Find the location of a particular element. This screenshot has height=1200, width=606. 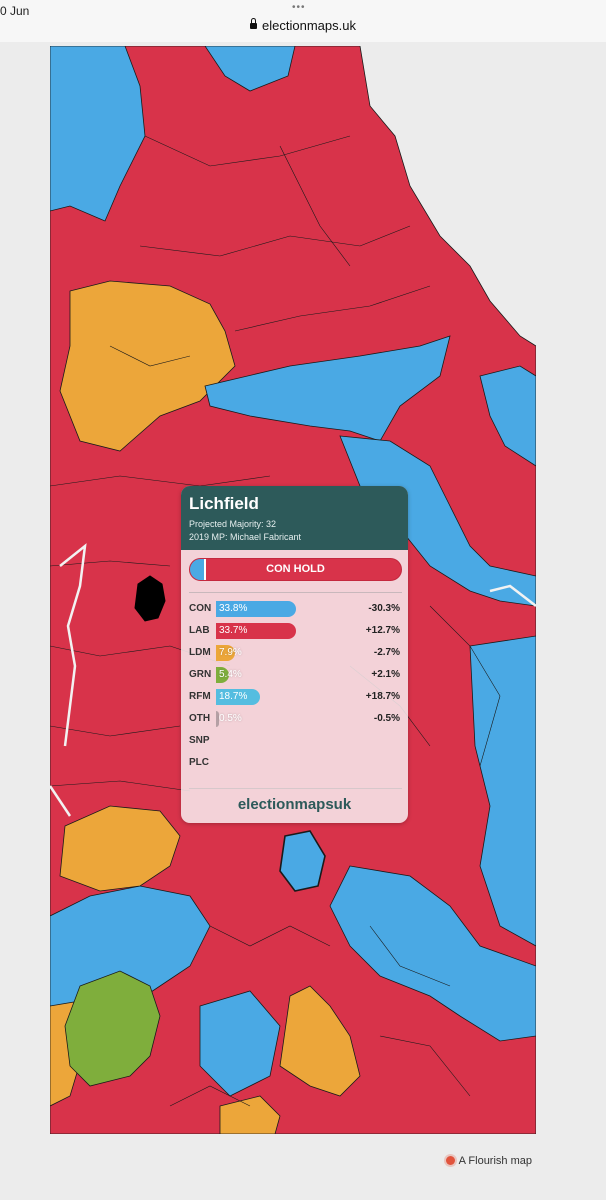

constituency-name: Lichfield is located at coordinates (224, 503).